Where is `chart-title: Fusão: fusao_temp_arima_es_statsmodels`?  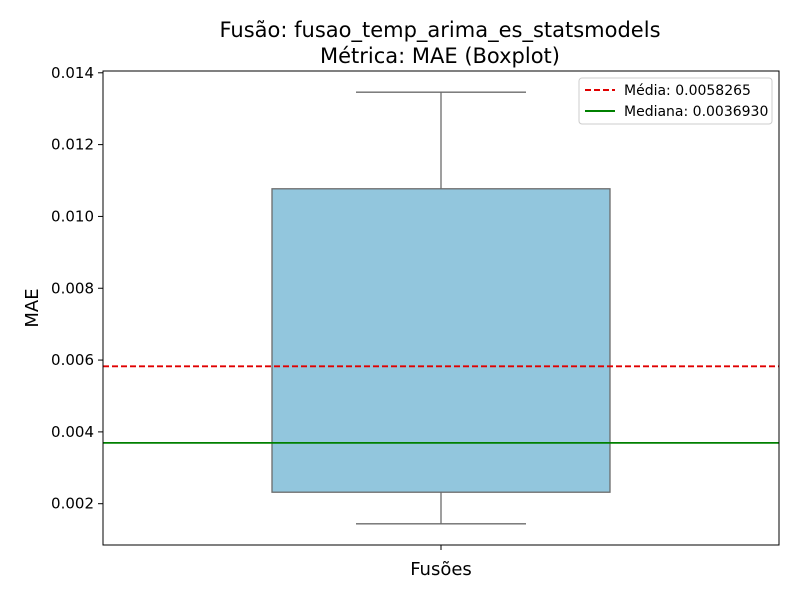
chart-title: Fusão: fusao_temp_arima_es_statsmodels is located at coordinates (439, 30).